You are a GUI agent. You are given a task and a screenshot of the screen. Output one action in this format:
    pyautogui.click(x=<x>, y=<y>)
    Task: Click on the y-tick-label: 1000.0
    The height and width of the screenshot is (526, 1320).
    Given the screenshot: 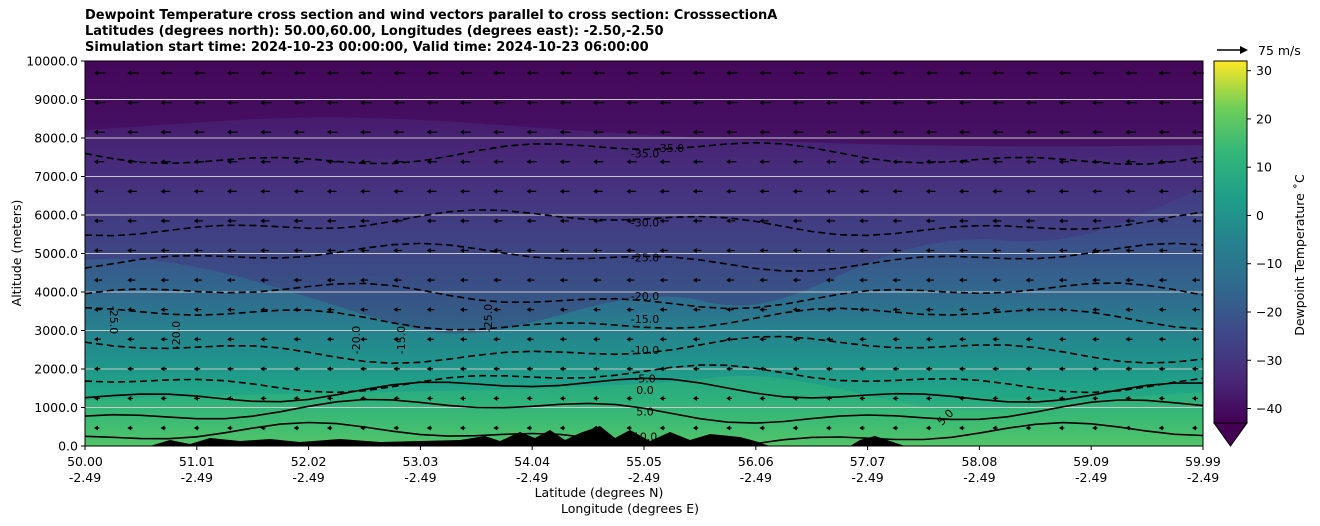 What is the action you would take?
    pyautogui.click(x=56, y=407)
    